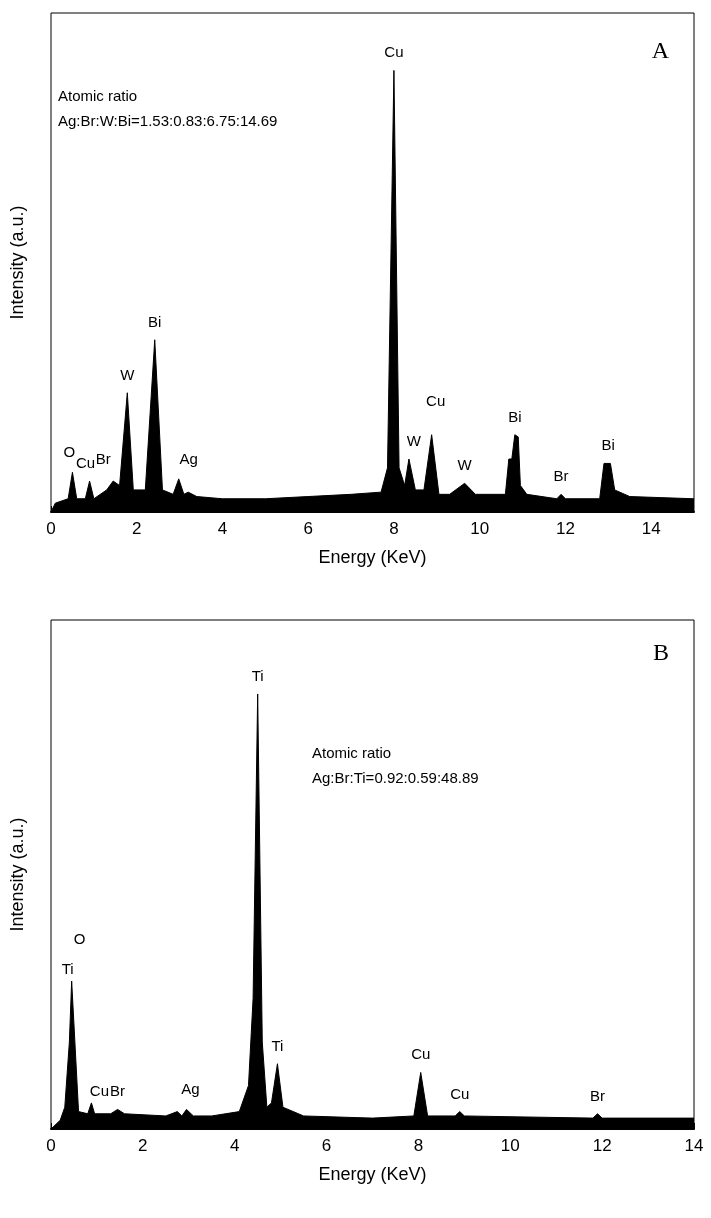 The image size is (711, 1218). What do you see at coordinates (395, 777) in the screenshot?
I see `annotation: Ag:Br:Ti=0.92:0.59:48.89` at bounding box center [395, 777].